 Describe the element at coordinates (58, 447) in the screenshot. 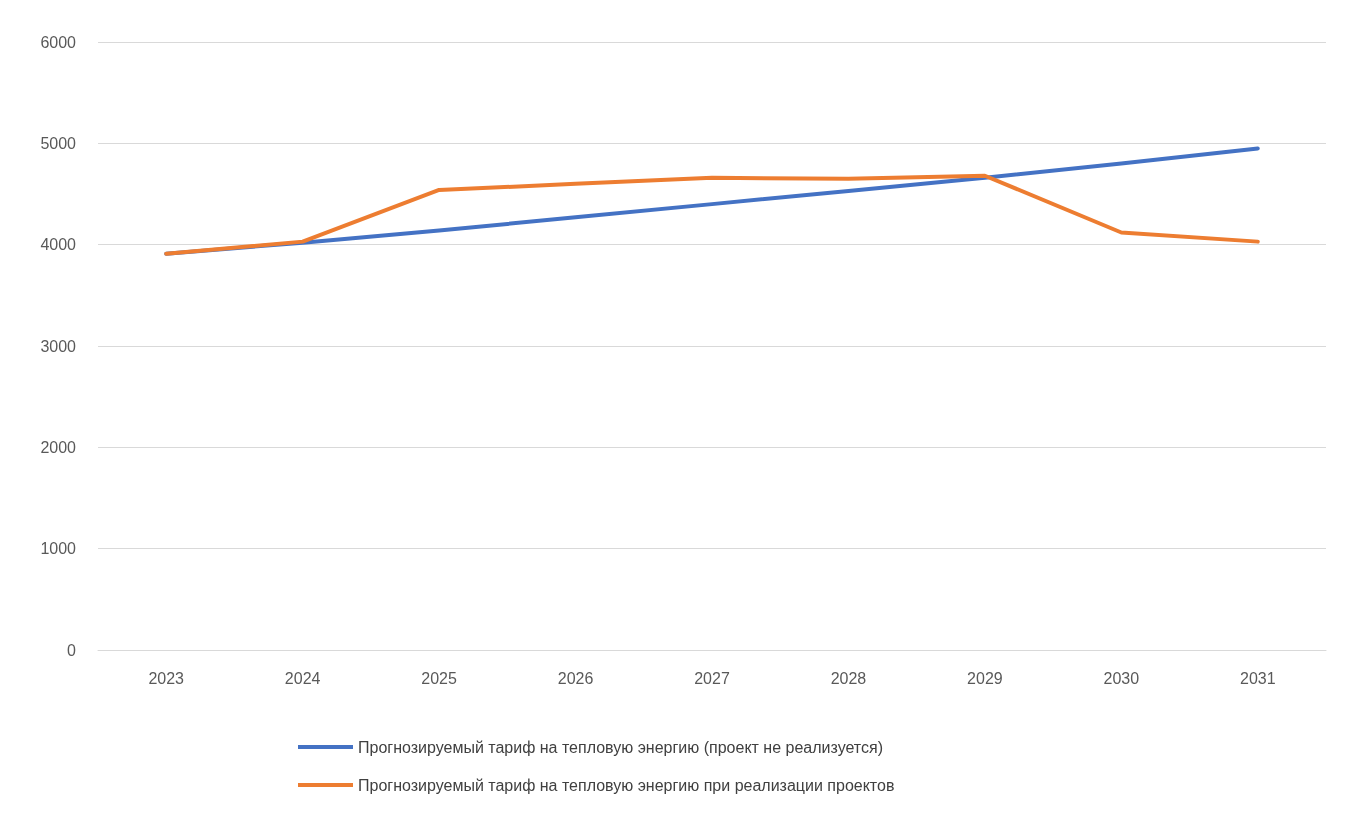

I see `y-tick-label: 2000` at that location.